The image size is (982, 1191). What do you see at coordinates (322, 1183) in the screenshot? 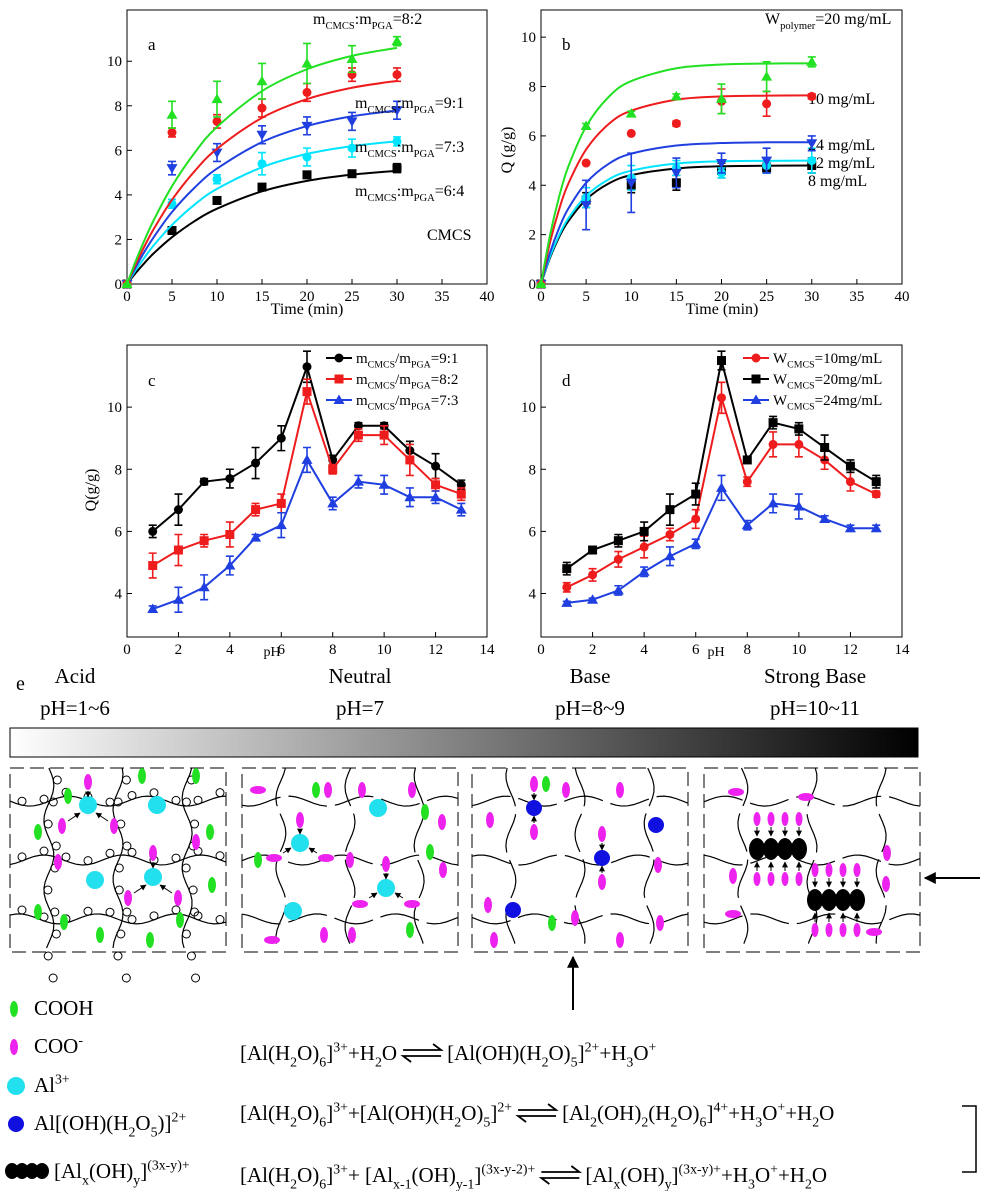
I see `equation-left-part: 6` at bounding box center [322, 1183].